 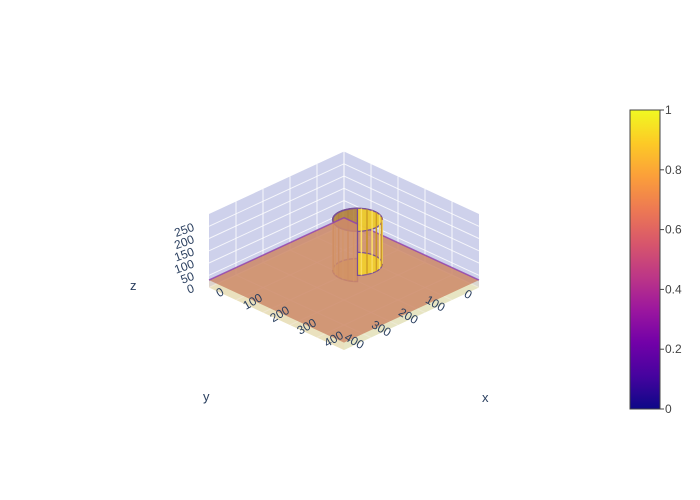 I want to click on y-axis-title: y, so click(x=206, y=396).